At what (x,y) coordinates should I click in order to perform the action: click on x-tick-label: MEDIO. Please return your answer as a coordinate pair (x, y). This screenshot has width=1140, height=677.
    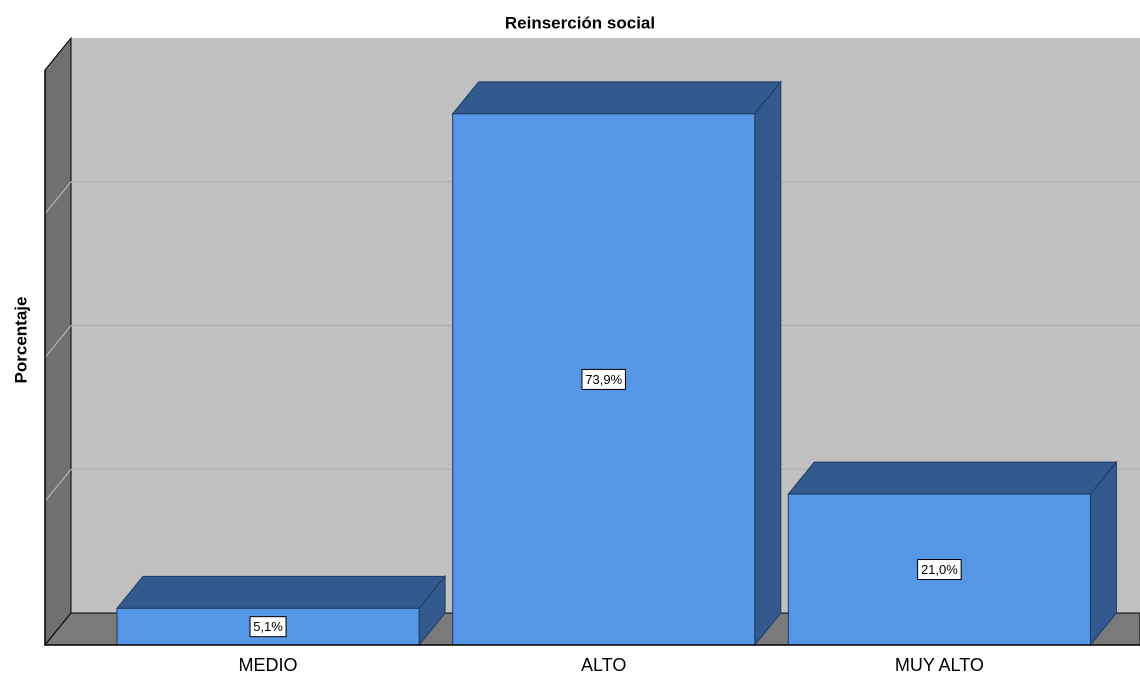
    Looking at the image, I should click on (268, 665).